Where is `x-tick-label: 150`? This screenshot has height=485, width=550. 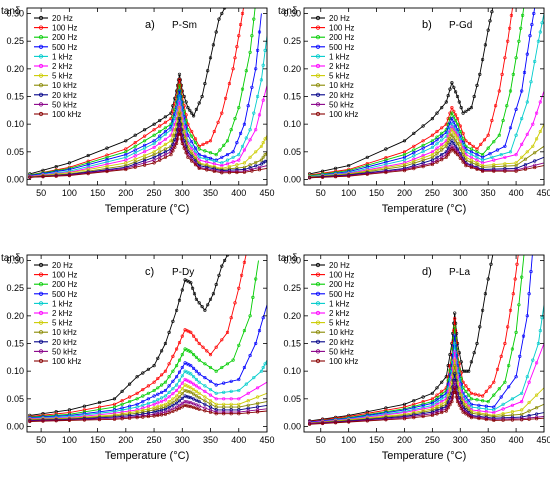 x-tick-label: 150 is located at coordinates (376, 440).